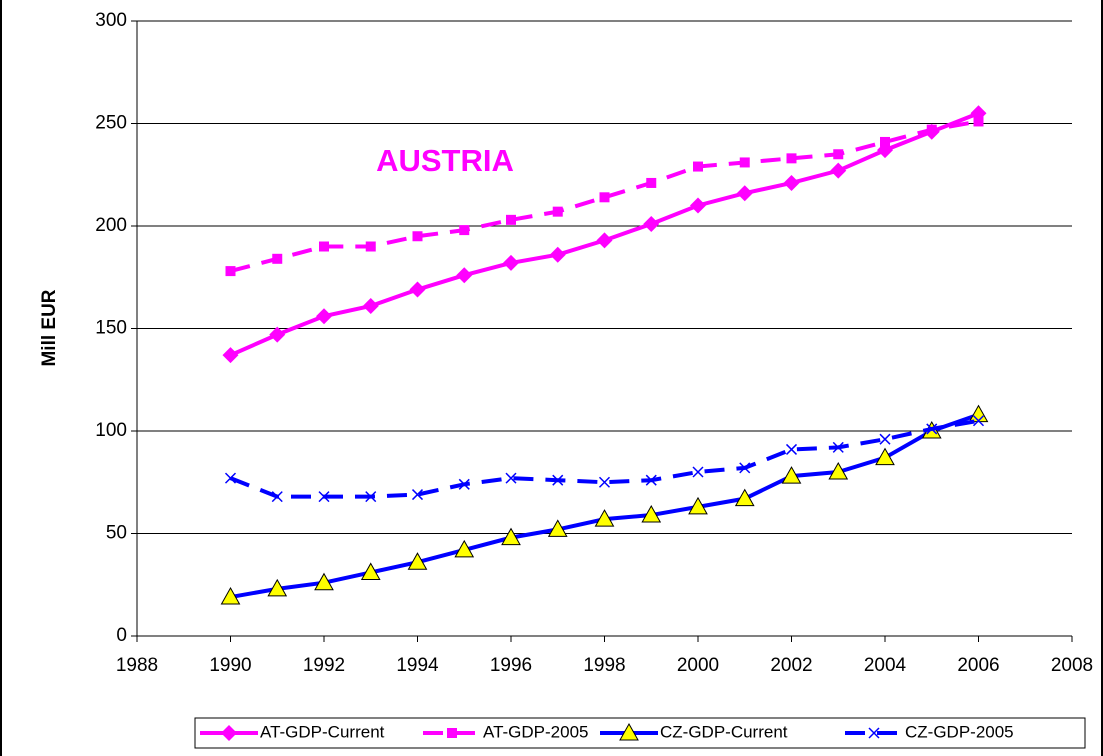 The height and width of the screenshot is (756, 1103). I want to click on y-tick-label: 50, so click(116, 533).